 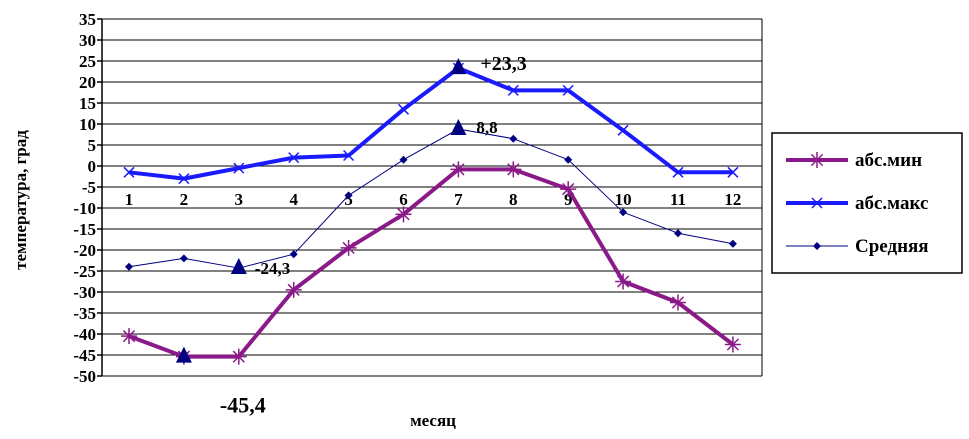 I want to click on x-axis-title: месяц, so click(x=433, y=420).